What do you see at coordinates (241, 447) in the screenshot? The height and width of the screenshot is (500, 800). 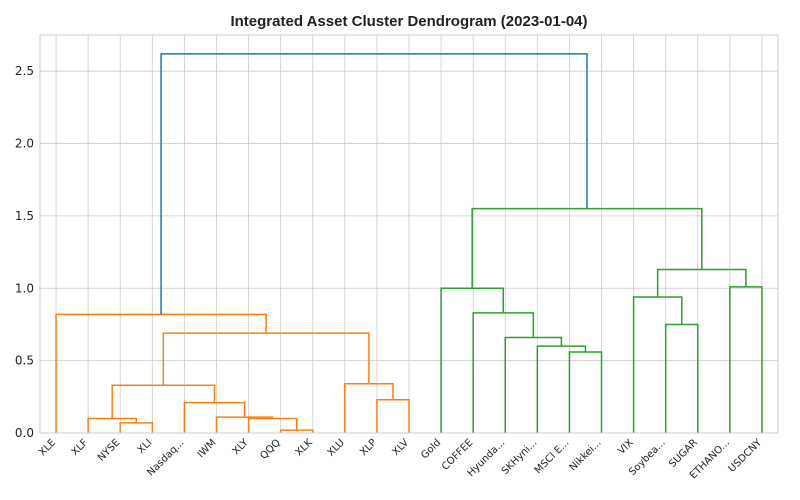 I see `x-tick-label: XLY` at bounding box center [241, 447].